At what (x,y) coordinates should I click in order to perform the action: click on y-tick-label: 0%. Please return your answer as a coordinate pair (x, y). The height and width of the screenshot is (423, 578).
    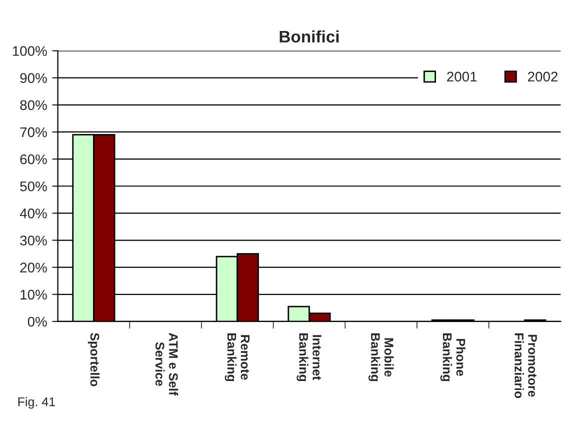
    Looking at the image, I should click on (37, 321).